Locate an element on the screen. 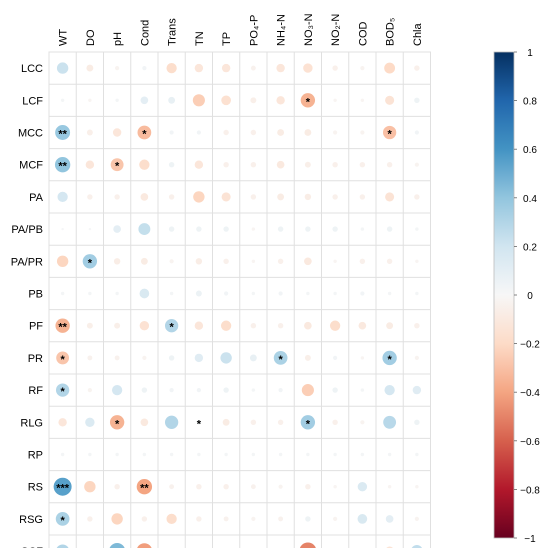  cell-MCF-PO₄-P is located at coordinates (253, 164).